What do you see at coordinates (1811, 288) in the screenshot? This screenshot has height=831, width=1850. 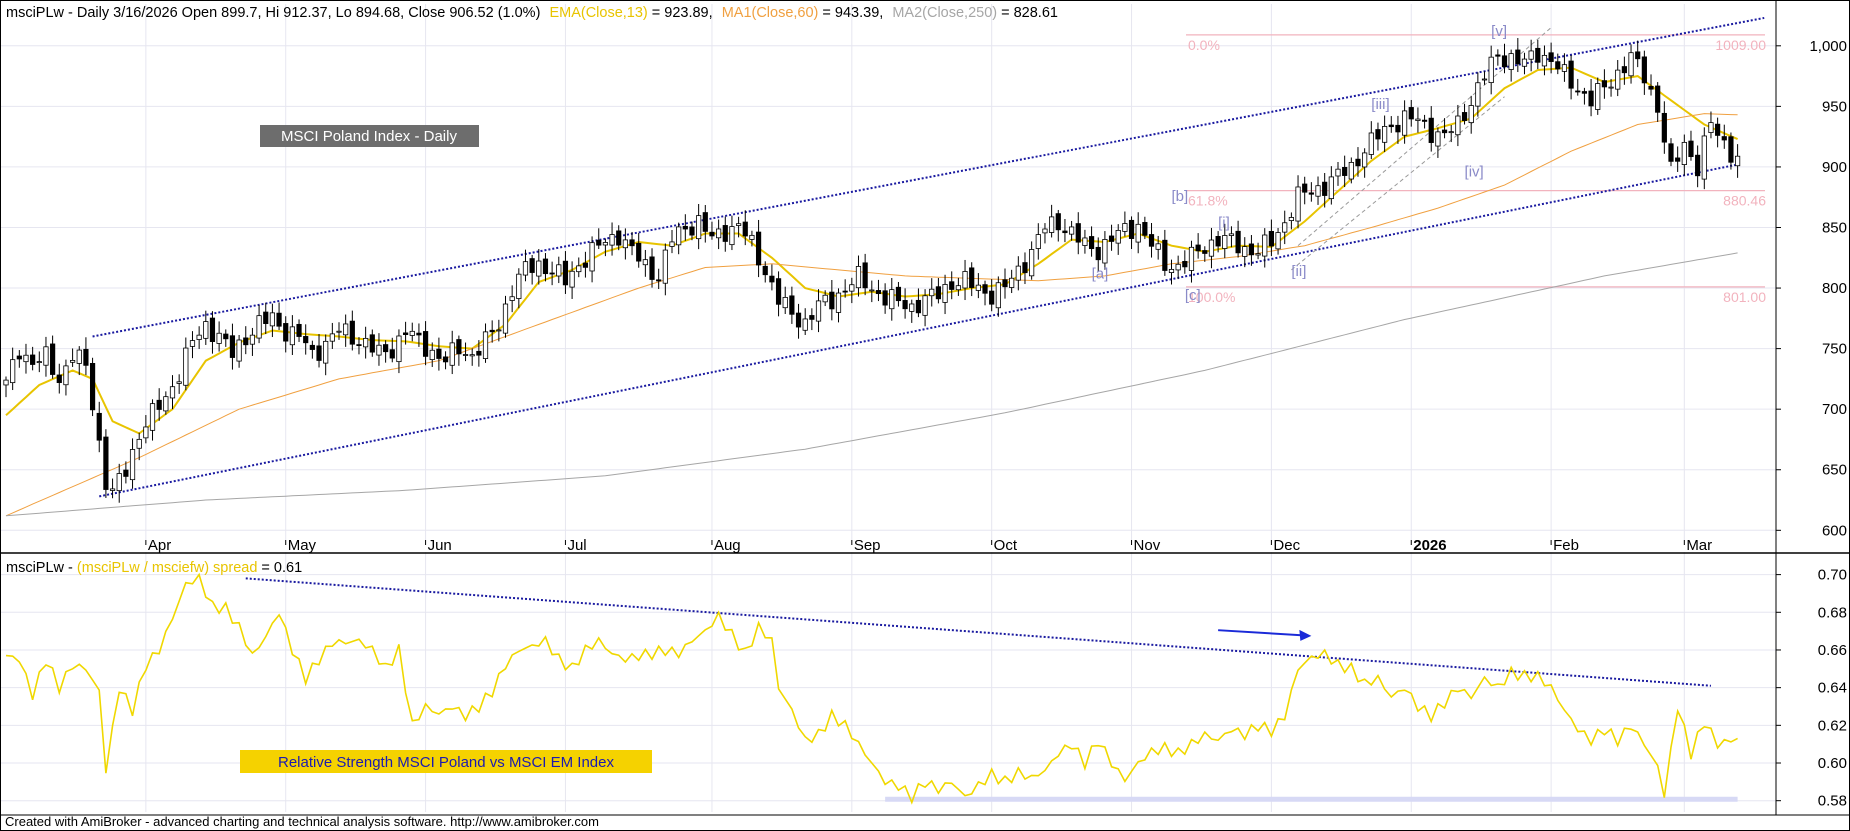 I see `price-y-axis: 1,000 950 900 850 800 750 700 650 600` at bounding box center [1811, 288].